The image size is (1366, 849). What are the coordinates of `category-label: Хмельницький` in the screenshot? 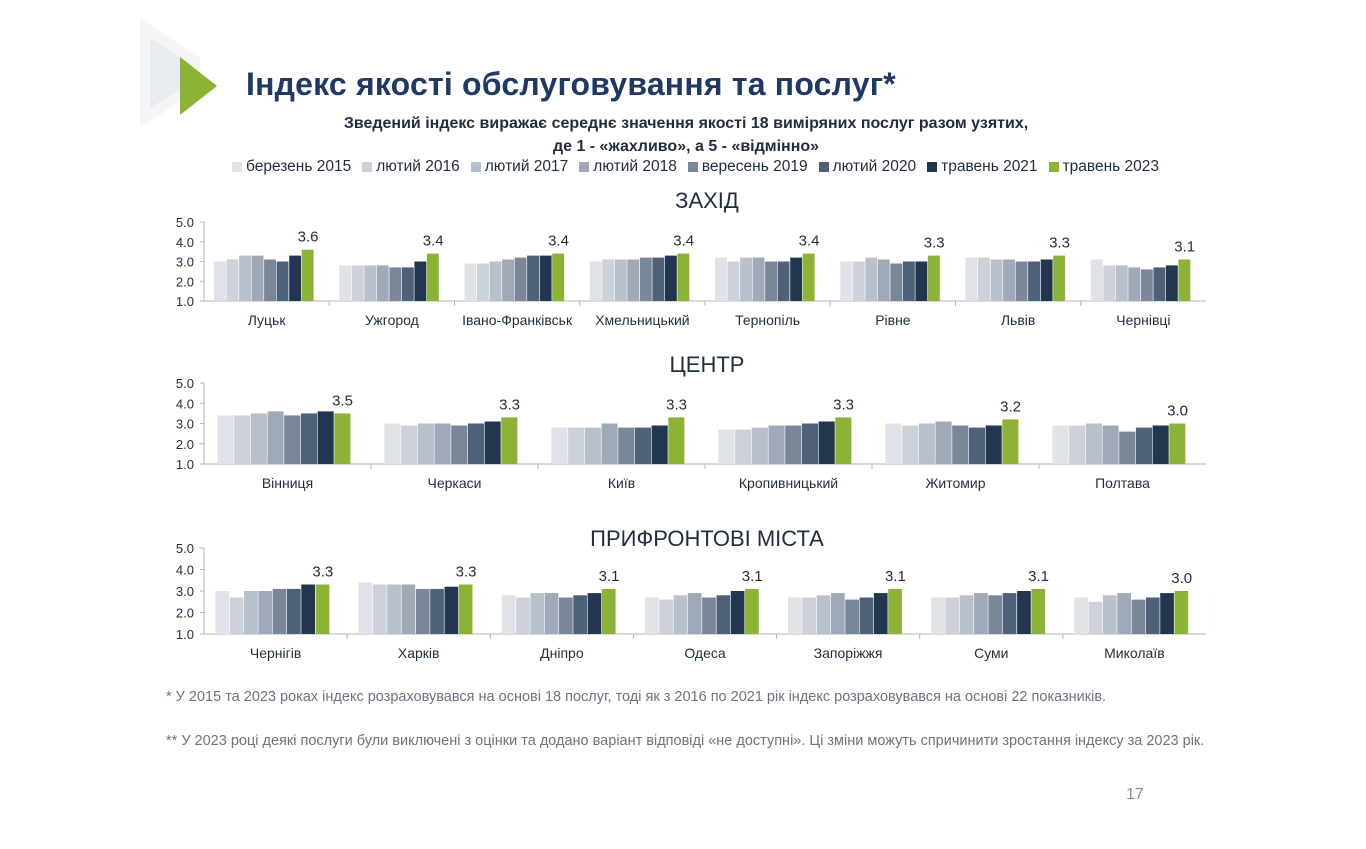 It's located at (642, 320).